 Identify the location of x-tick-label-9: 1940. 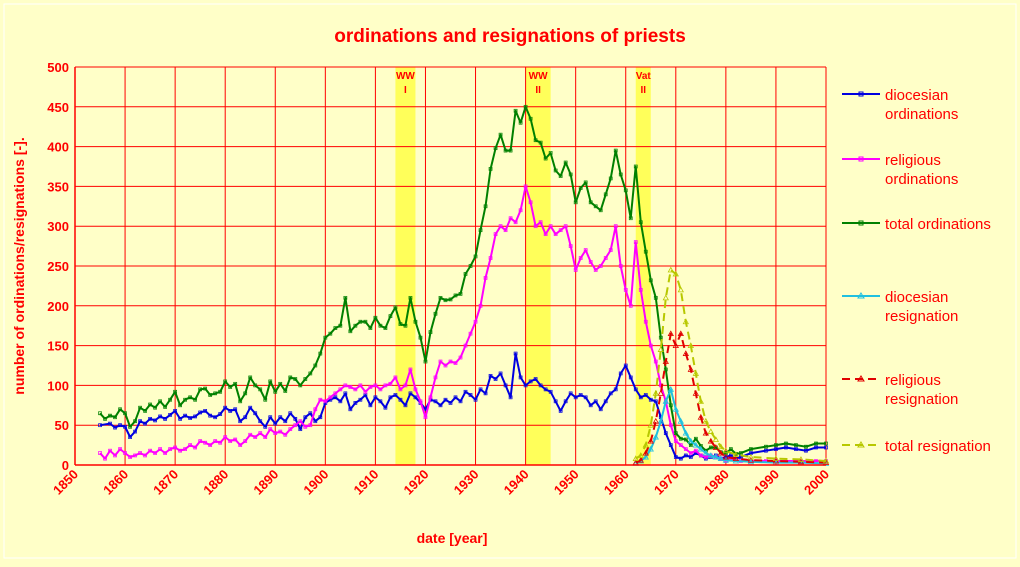
(516, 482).